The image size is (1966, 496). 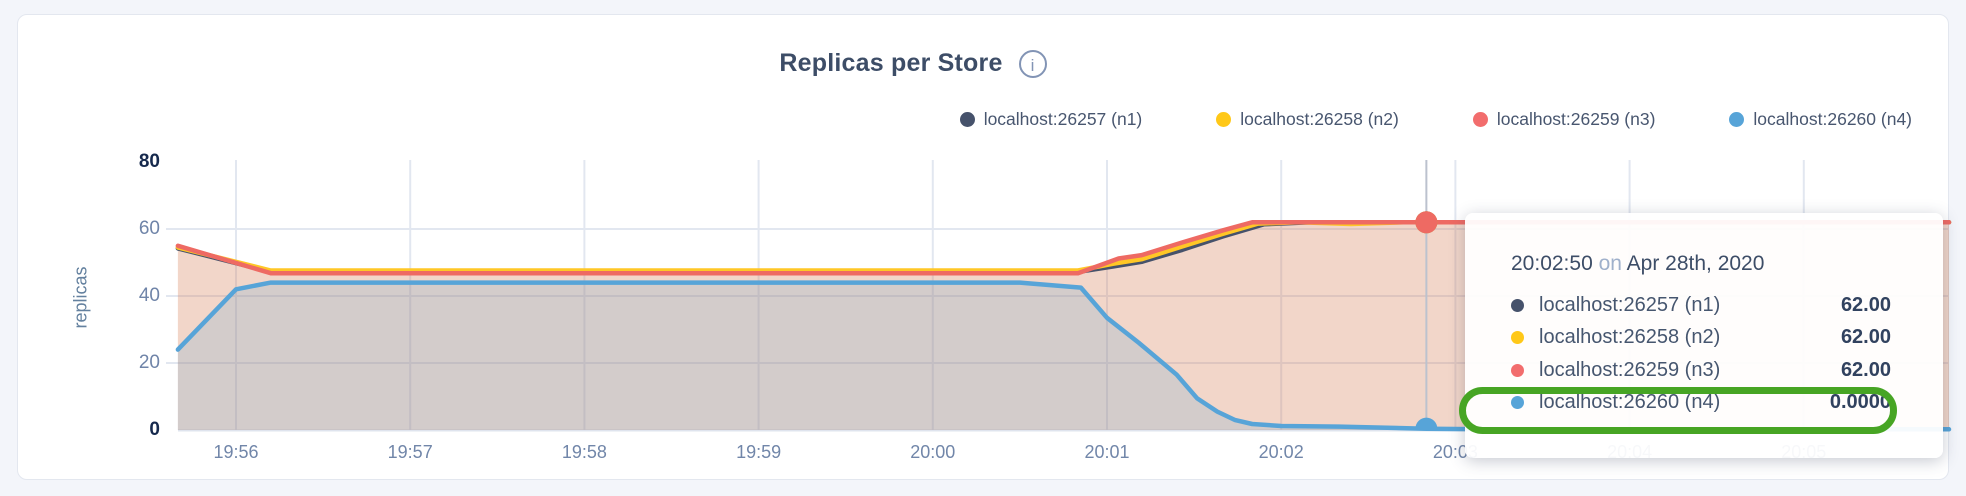 What do you see at coordinates (149, 228) in the screenshot?
I see `y-tick-label: 60` at bounding box center [149, 228].